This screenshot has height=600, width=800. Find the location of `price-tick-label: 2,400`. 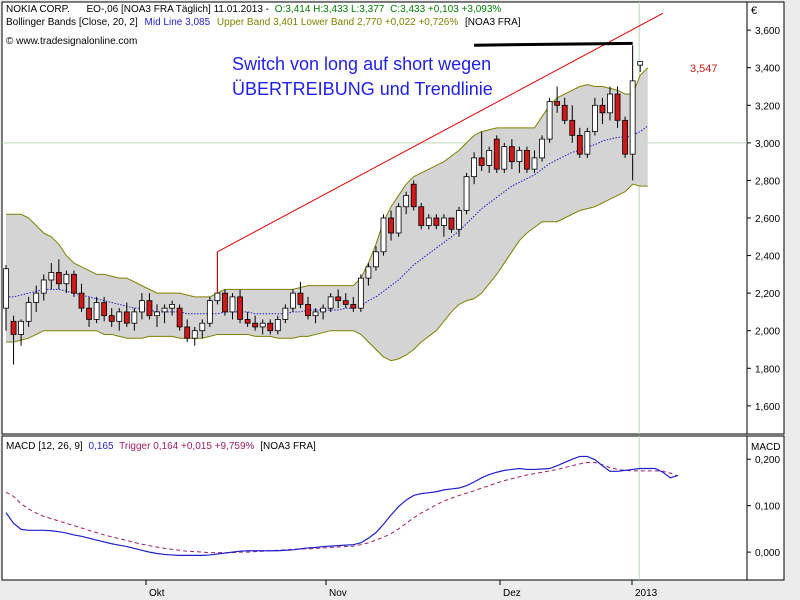

price-tick-label: 2,400 is located at coordinates (767, 257).